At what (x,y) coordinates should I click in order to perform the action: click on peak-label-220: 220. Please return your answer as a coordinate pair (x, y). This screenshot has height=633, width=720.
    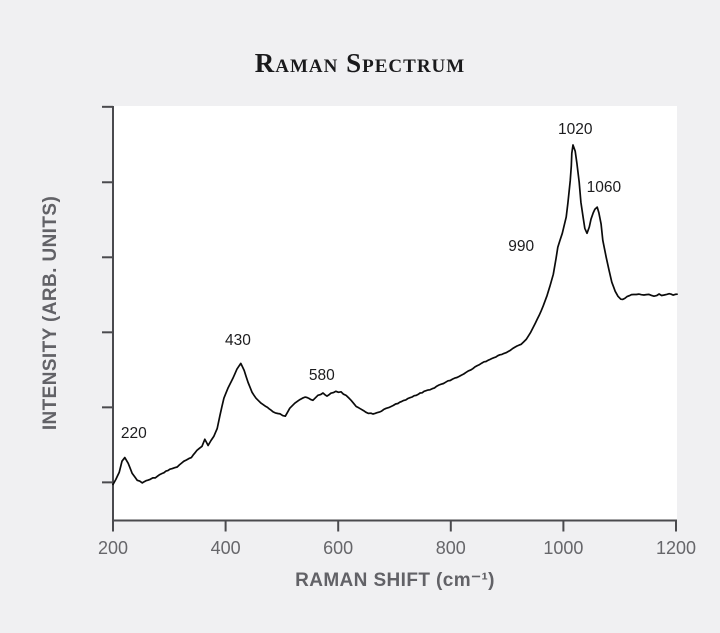
    Looking at the image, I should click on (133, 434).